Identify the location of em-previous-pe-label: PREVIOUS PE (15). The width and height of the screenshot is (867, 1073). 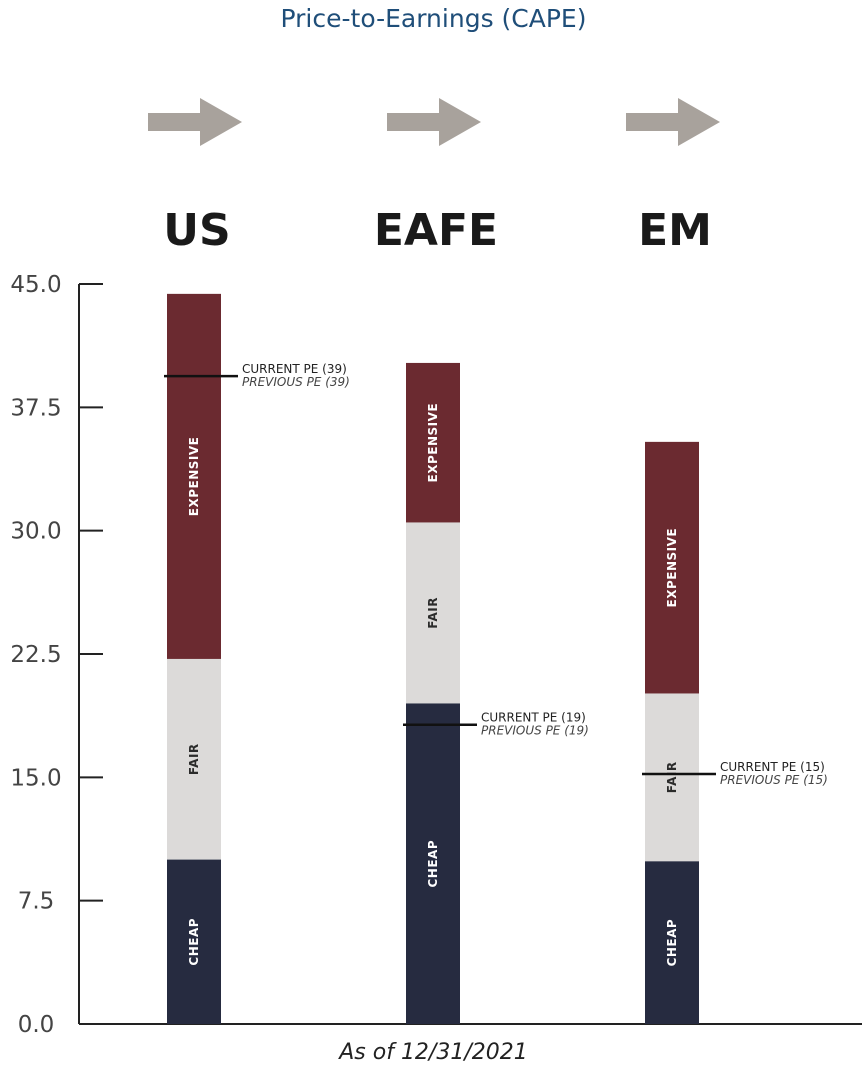
(774, 780).